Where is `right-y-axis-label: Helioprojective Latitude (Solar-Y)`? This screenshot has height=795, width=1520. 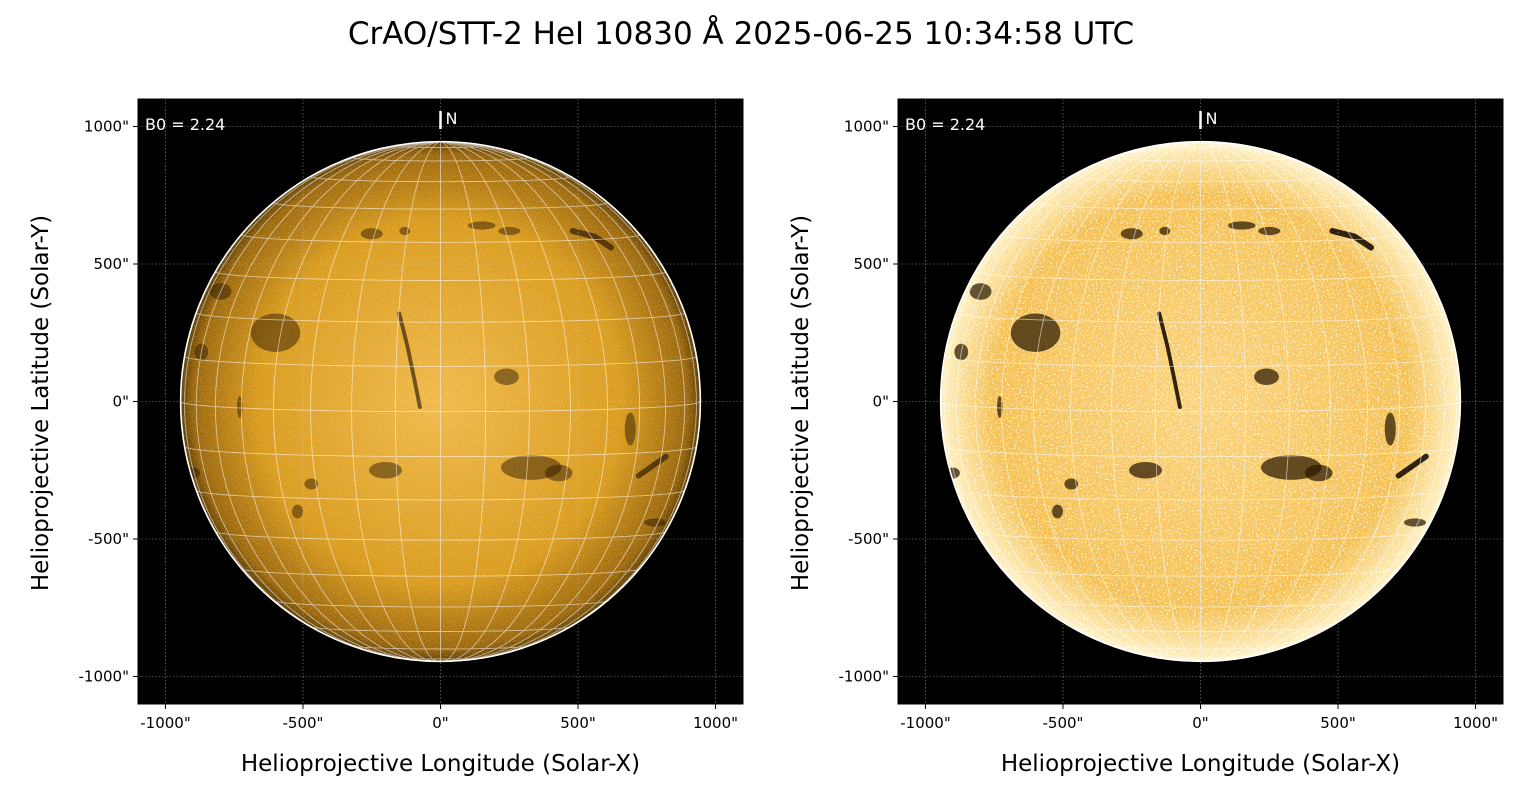 right-y-axis-label: Helioprojective Latitude (Solar-Y) is located at coordinates (801, 403).